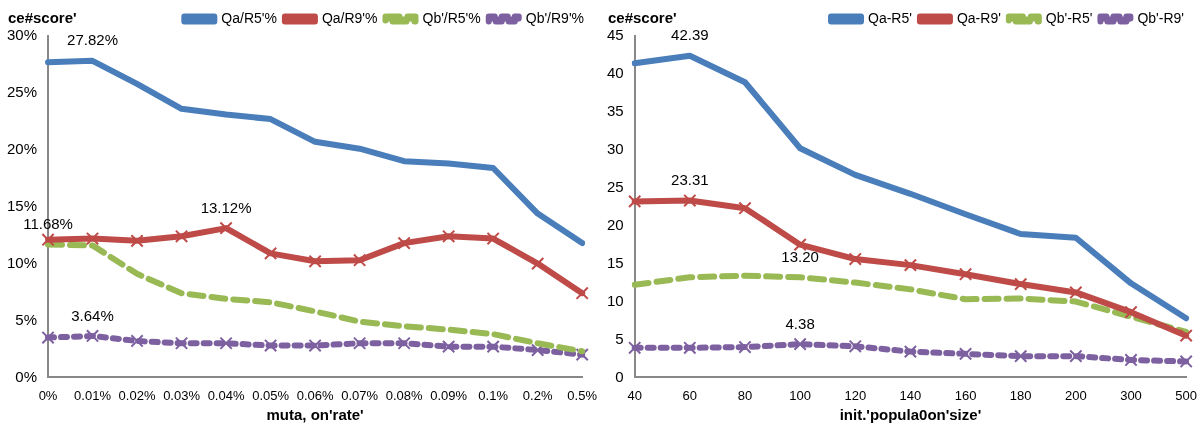 This screenshot has height=425, width=1203. Describe the element at coordinates (619, 376) in the screenshot. I see `y-tick-label: 0` at that location.